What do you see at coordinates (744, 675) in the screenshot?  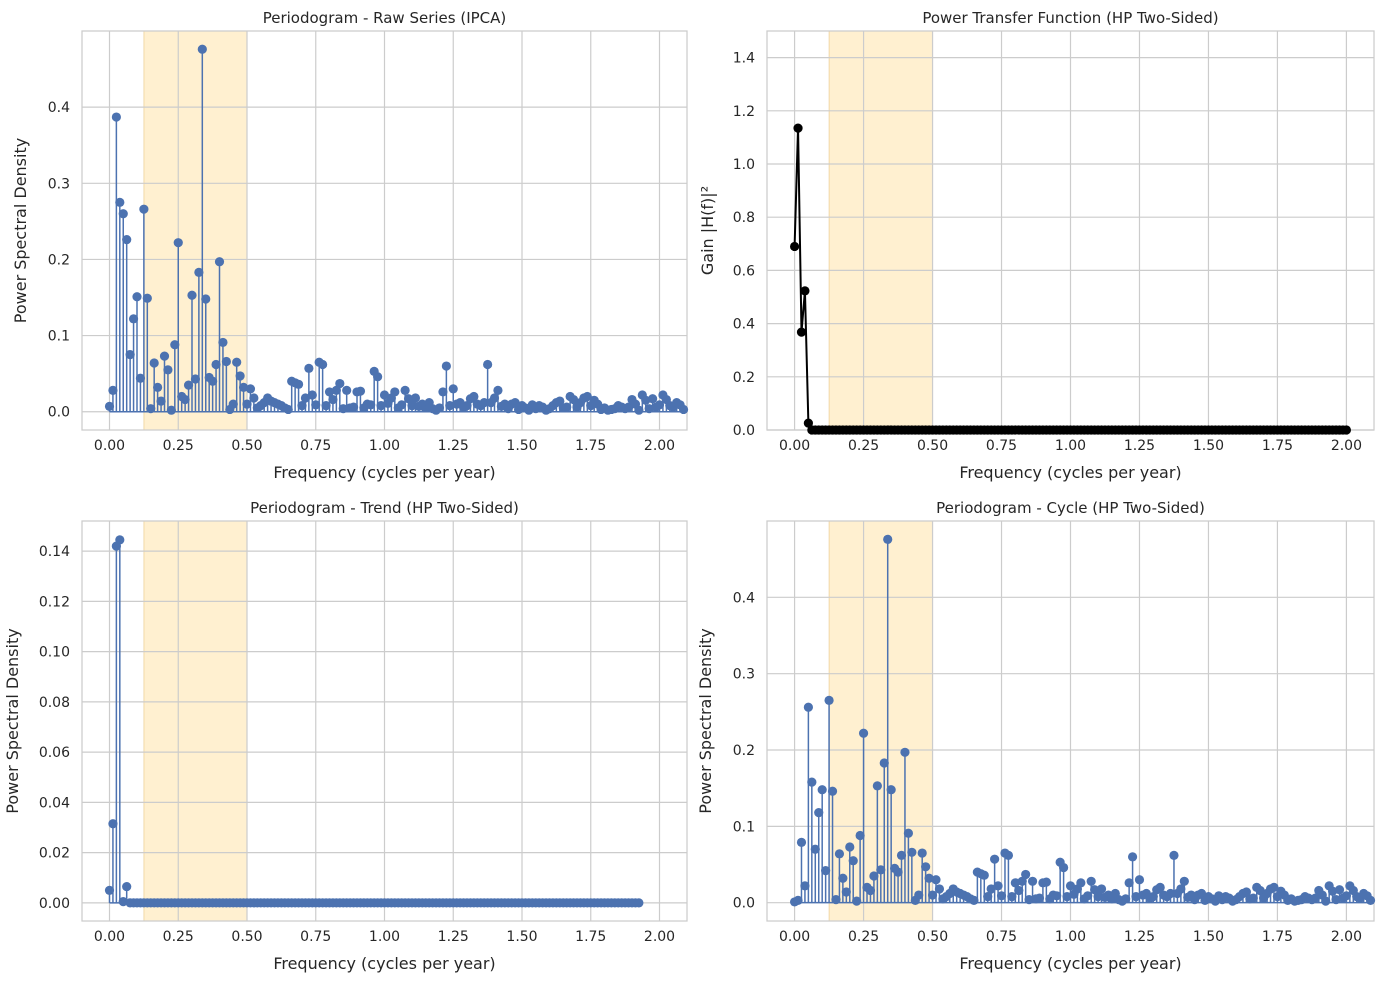 I see `y-tick-label: 0.3` at bounding box center [744, 675].